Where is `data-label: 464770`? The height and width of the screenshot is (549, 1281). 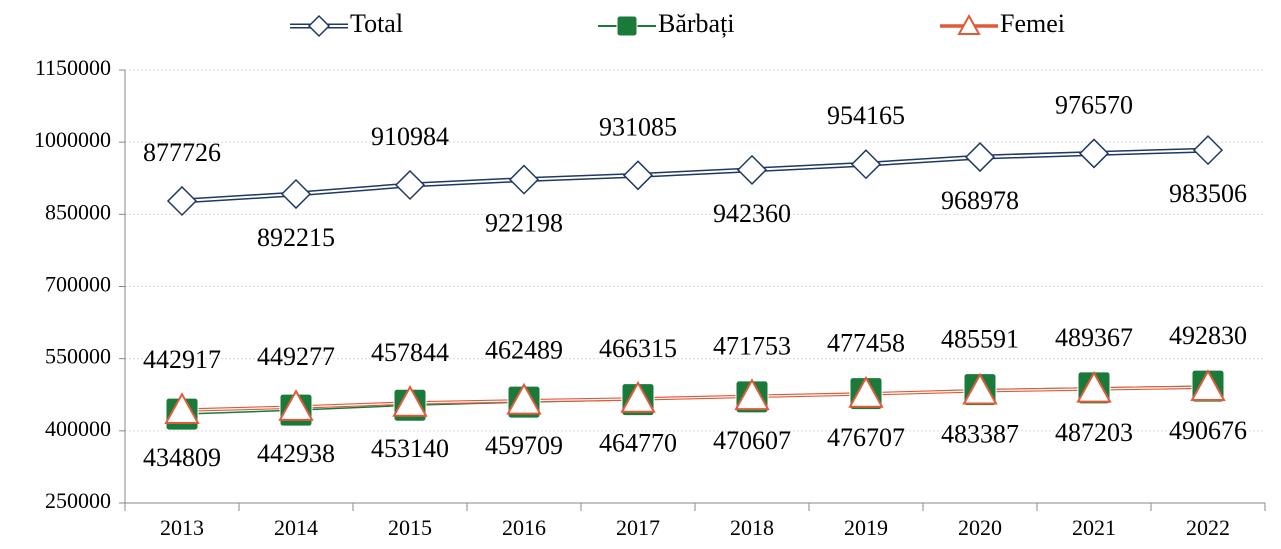
data-label: 464770 is located at coordinates (638, 443).